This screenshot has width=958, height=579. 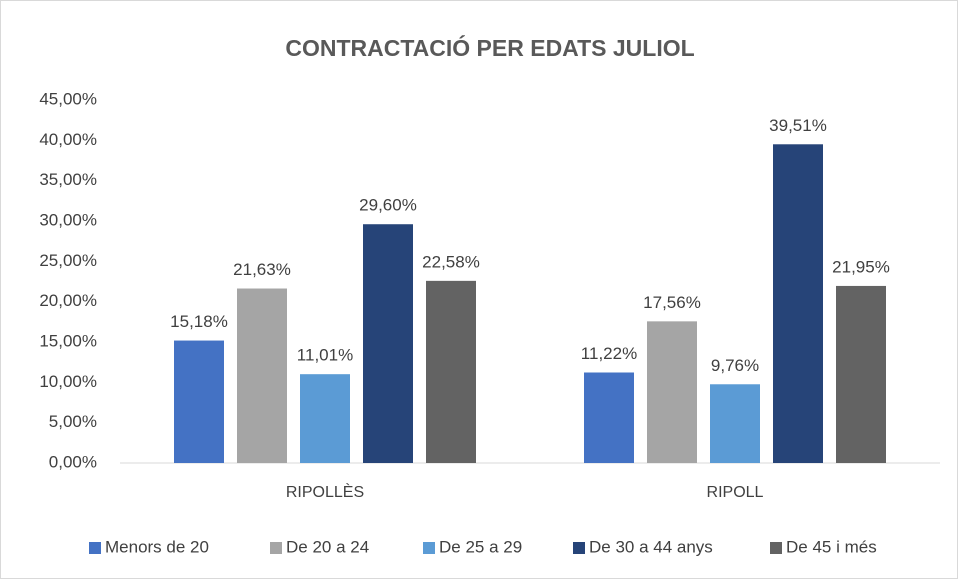 I want to click on legend-label: De 30 a 44 anys, so click(x=651, y=546).